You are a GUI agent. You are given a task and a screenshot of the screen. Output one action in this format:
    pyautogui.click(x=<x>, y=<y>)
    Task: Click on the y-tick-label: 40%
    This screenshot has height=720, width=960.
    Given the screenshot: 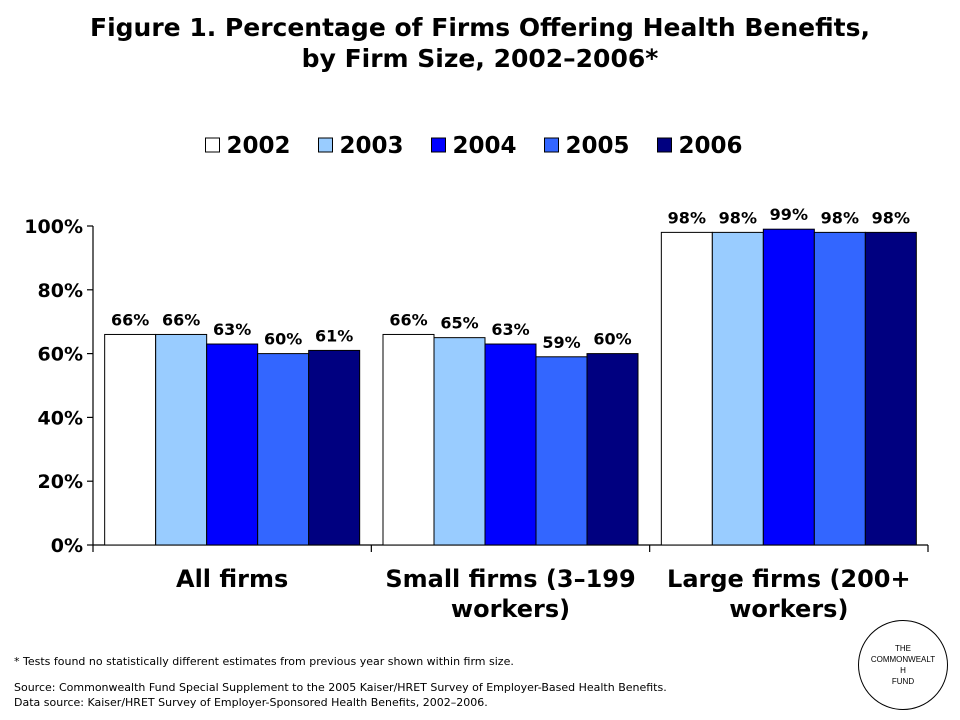 What is the action you would take?
    pyautogui.click(x=60, y=418)
    